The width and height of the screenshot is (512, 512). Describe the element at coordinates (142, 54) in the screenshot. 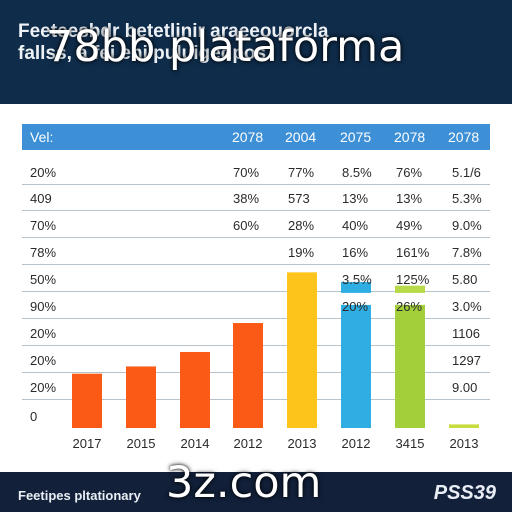

I see `chart-subtitle: fallss, a fei eni puluigedpos` at that location.